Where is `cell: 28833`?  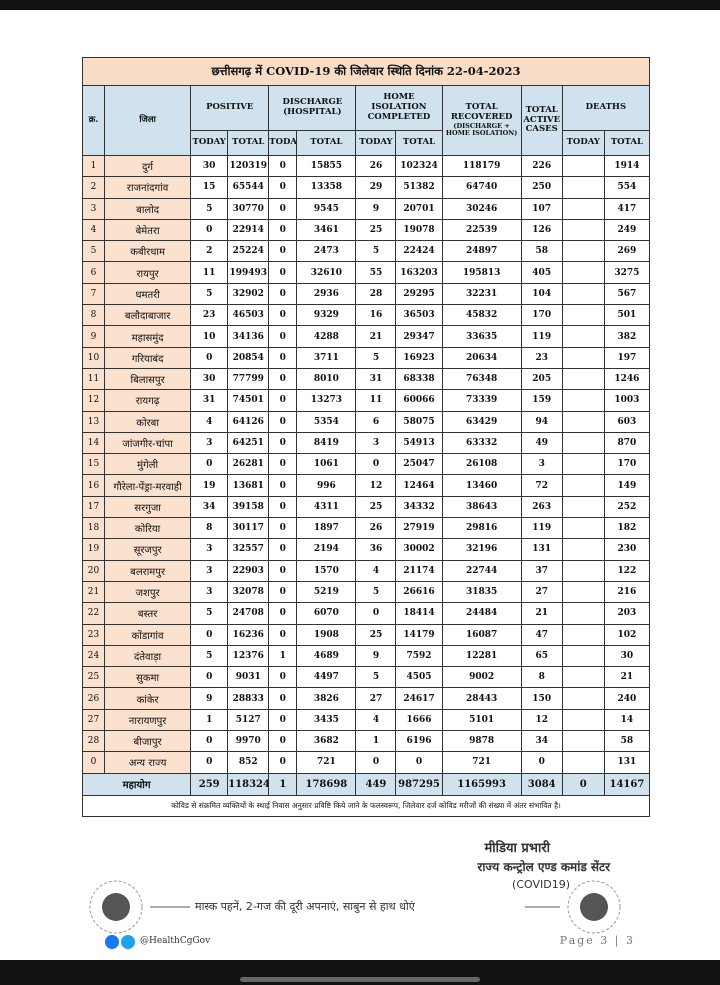 cell: 28833 is located at coordinates (248, 698).